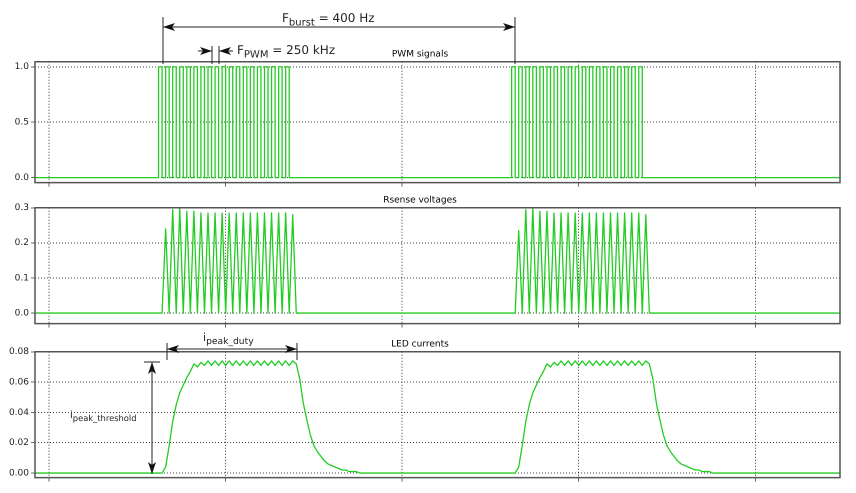  I want to click on y-tick-label: 0.02, so click(18, 443).